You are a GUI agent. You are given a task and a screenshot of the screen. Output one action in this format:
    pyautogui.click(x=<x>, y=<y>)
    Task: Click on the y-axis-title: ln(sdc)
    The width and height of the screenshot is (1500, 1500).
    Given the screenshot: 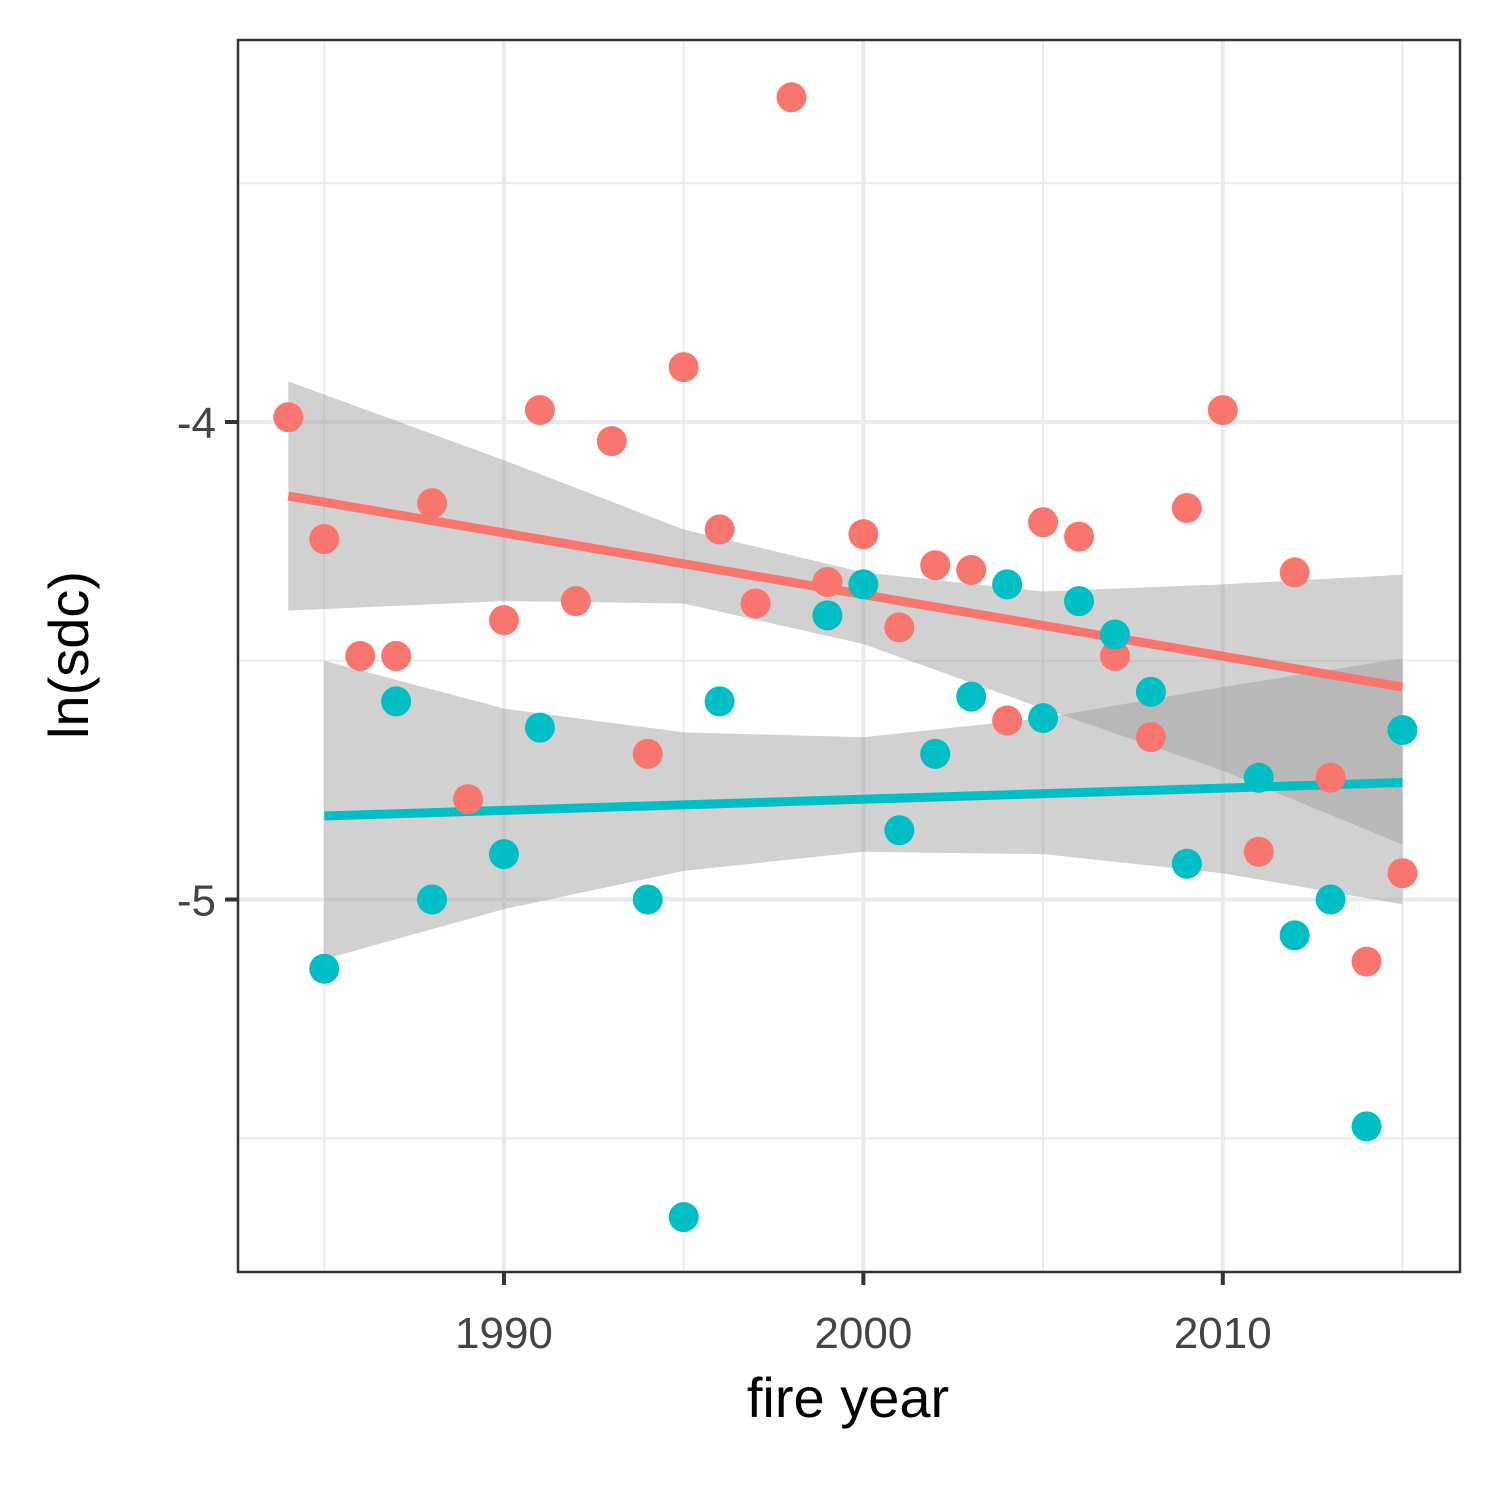 What is the action you would take?
    pyautogui.click(x=68, y=655)
    